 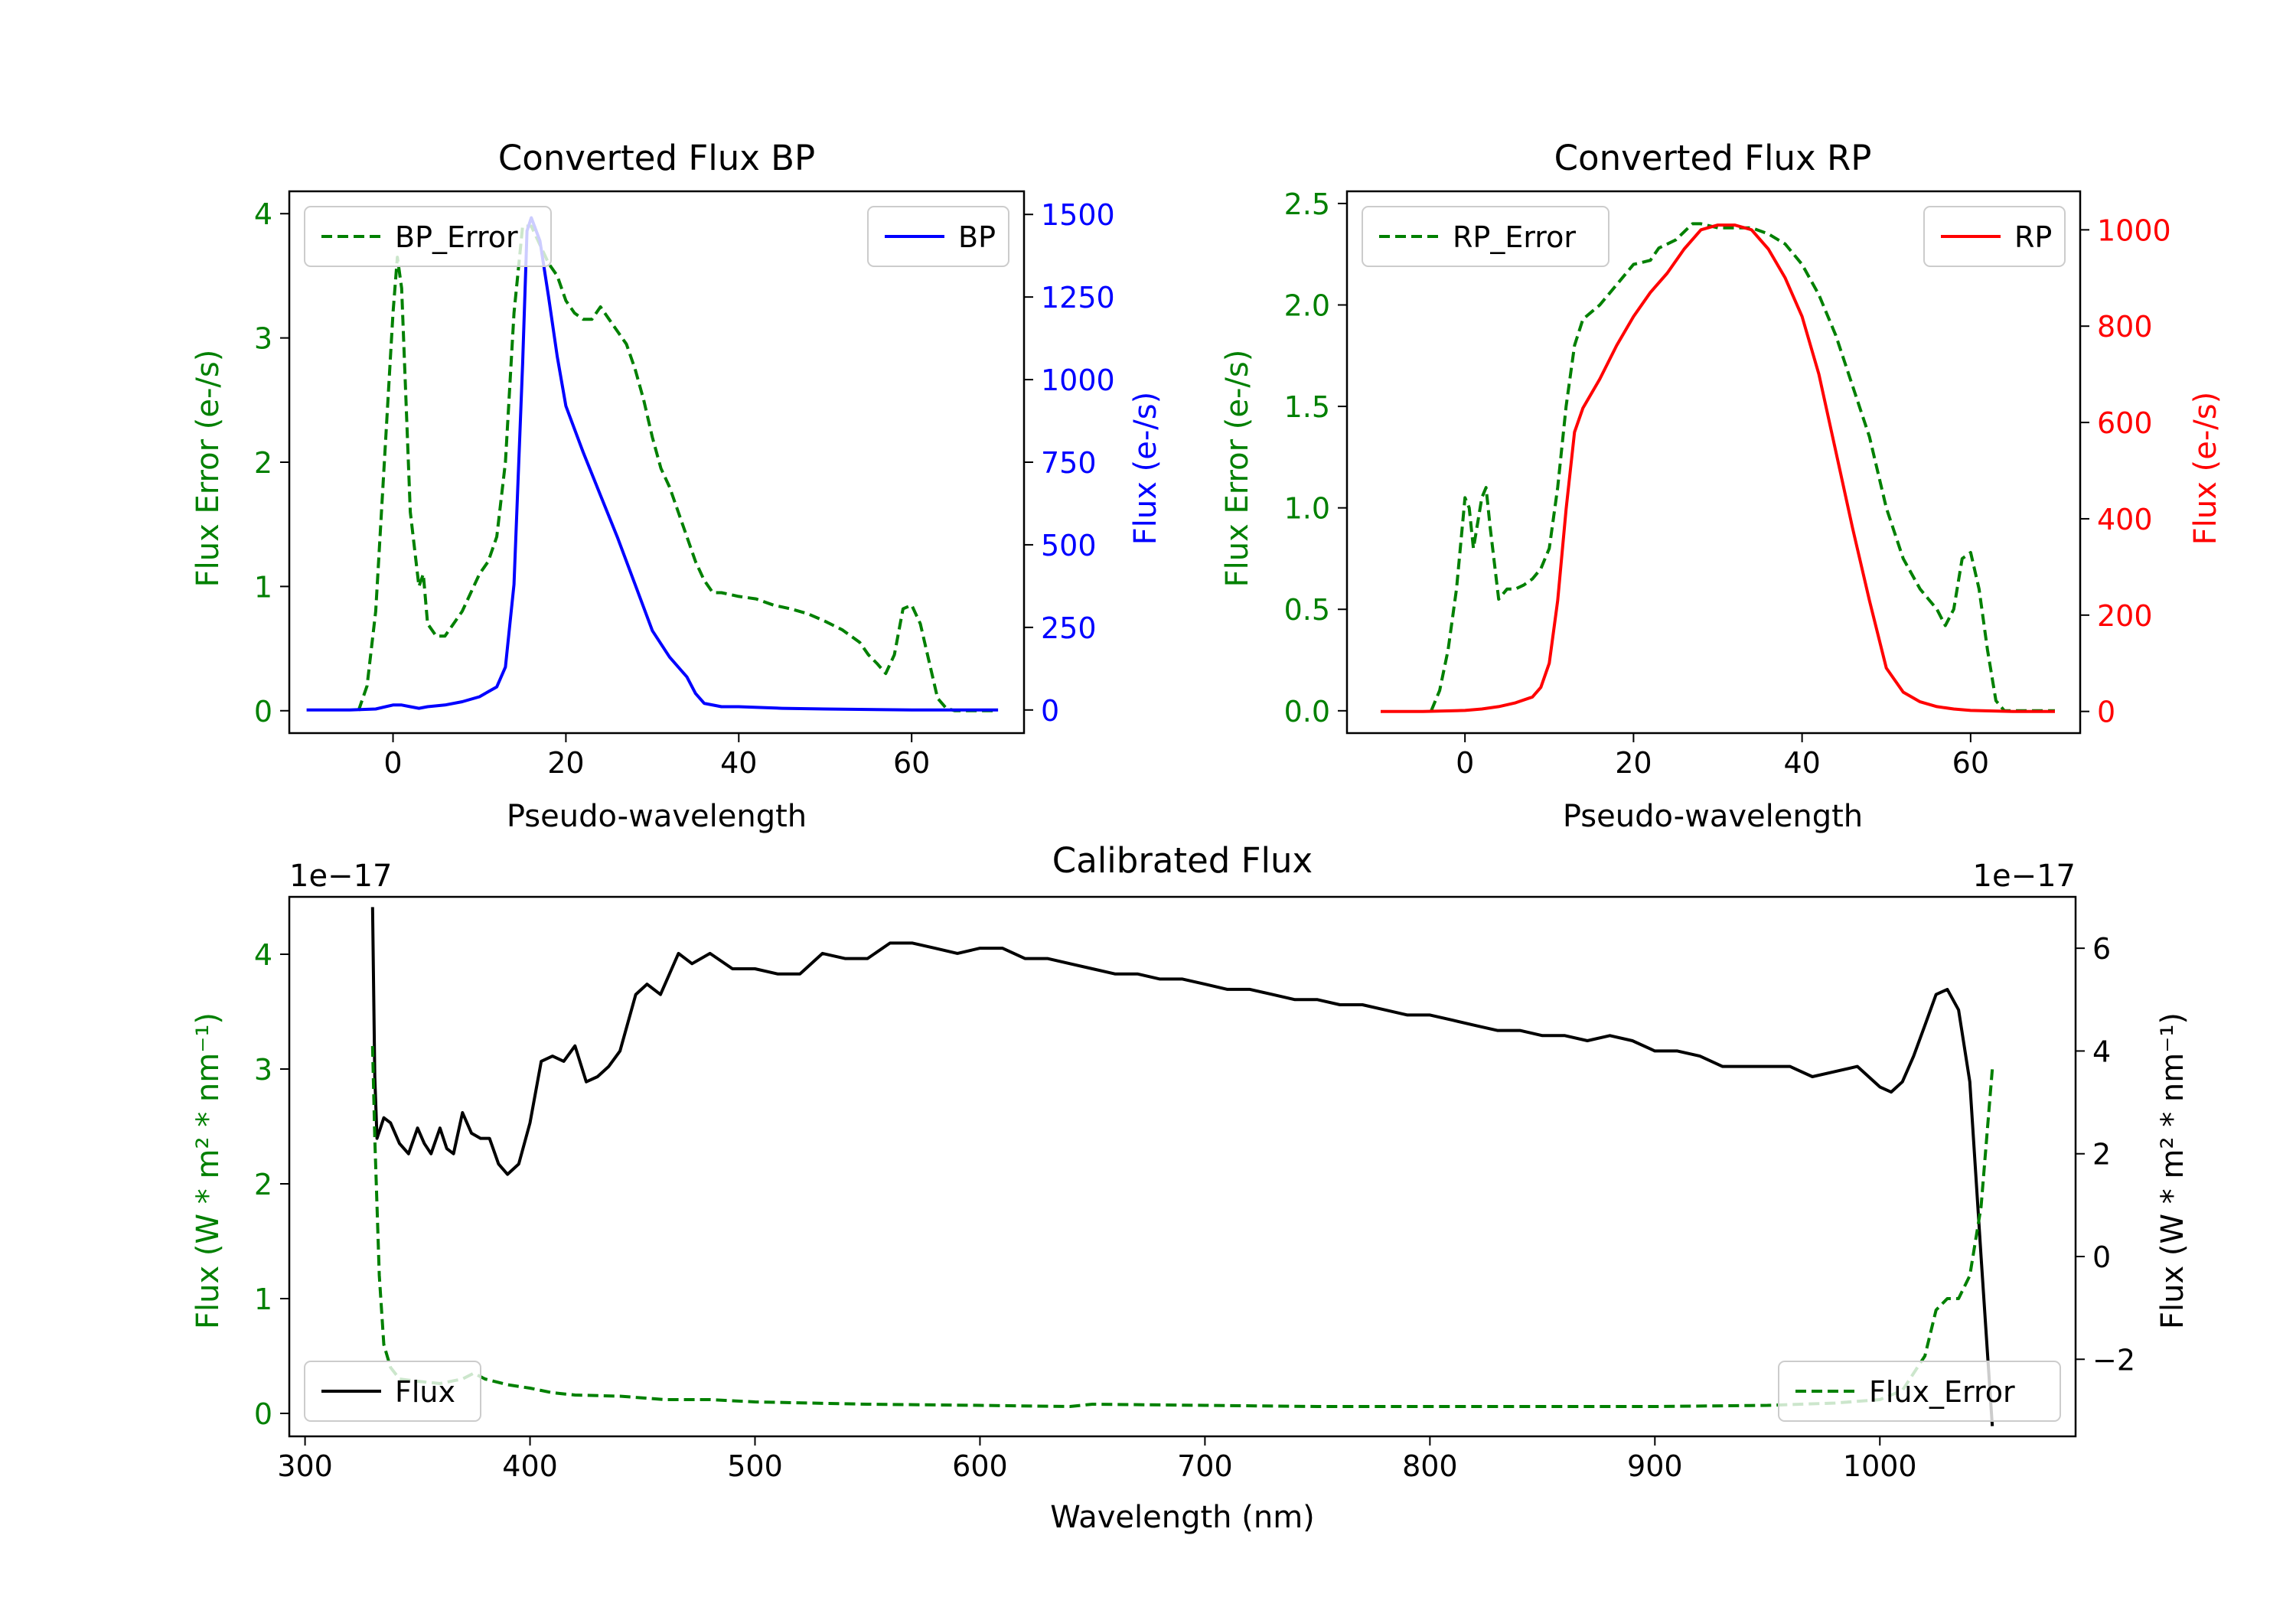 I want to click on rp-plot-frame, so click(x=1713, y=463).